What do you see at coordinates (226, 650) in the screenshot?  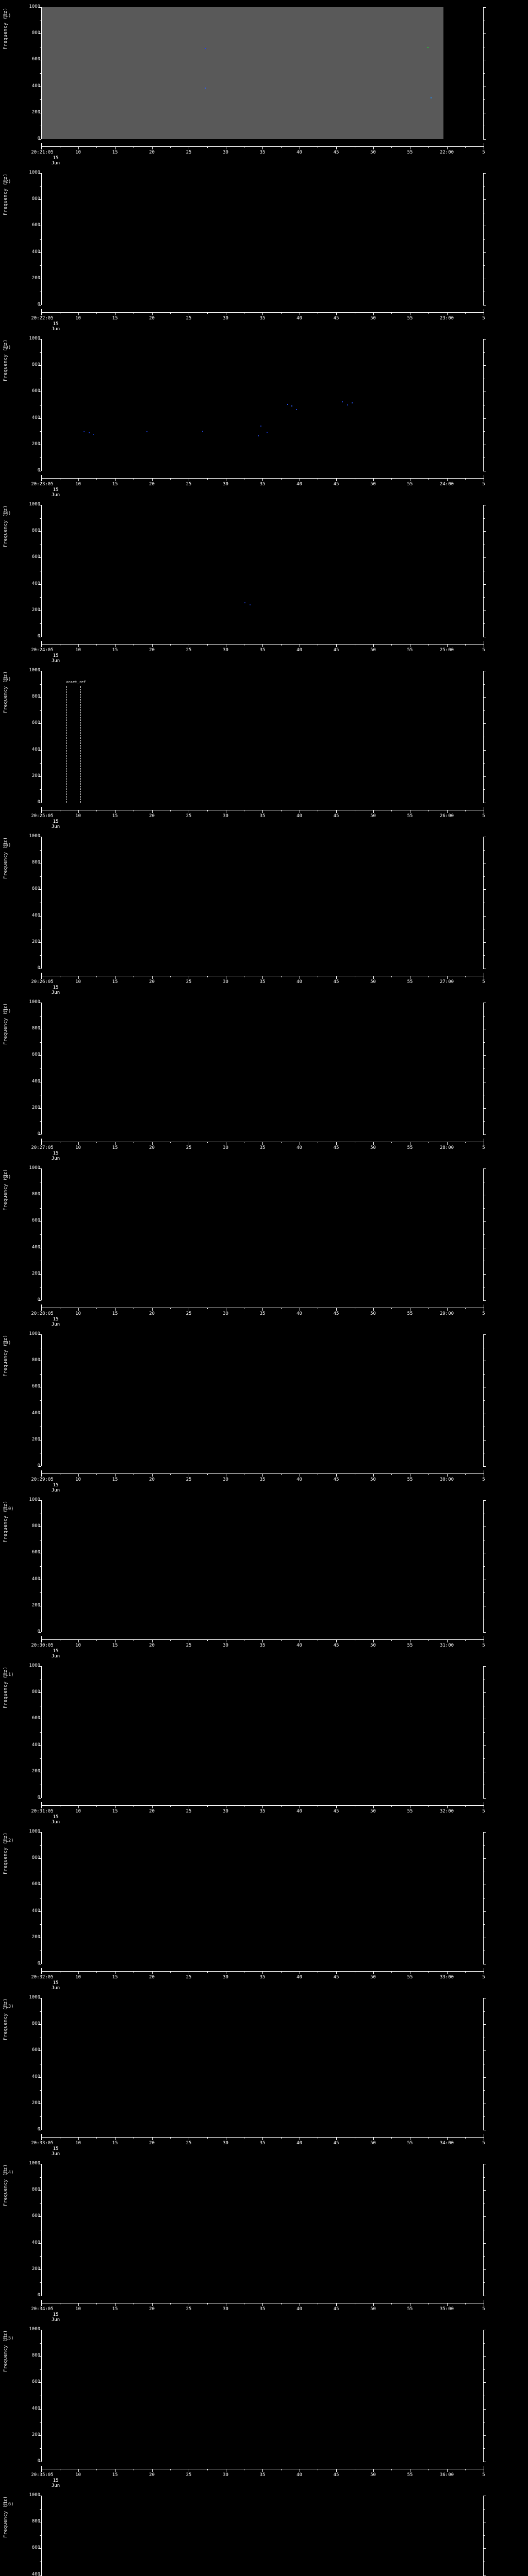 I see `x-tick-label: 30` at bounding box center [226, 650].